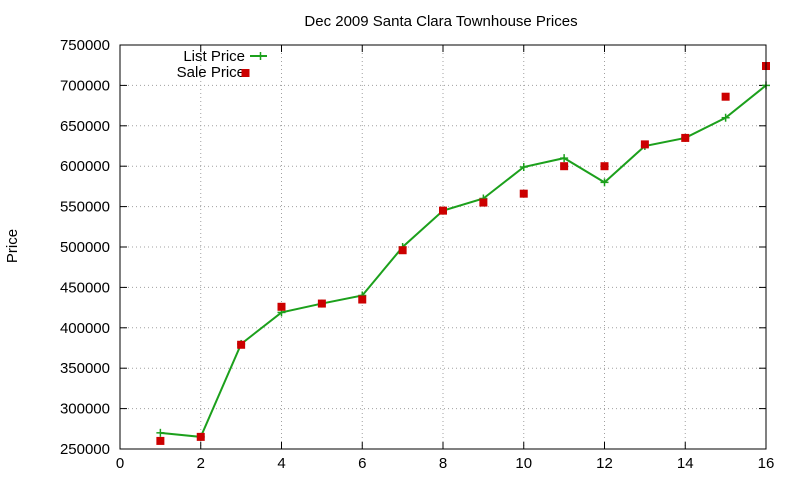 The height and width of the screenshot is (480, 800). What do you see at coordinates (85, 409) in the screenshot?
I see `y-tick-label: 300000` at bounding box center [85, 409].